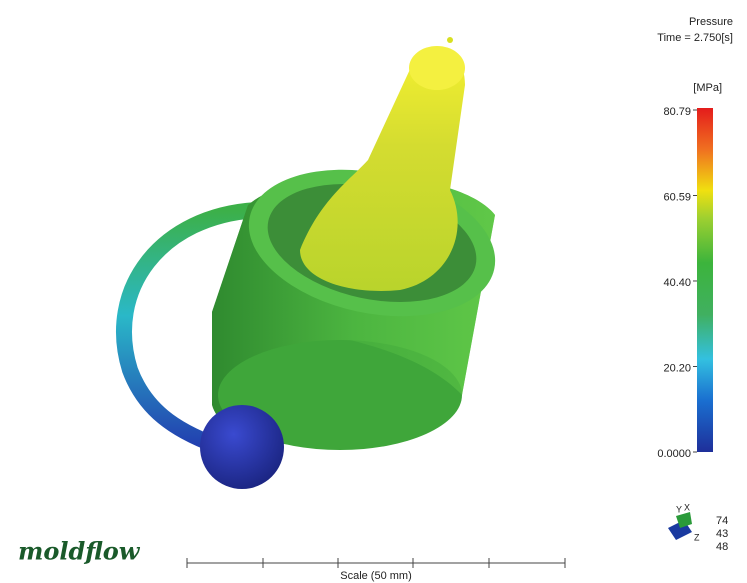  Describe the element at coordinates (376, 576) in the screenshot. I see `scale-label: Scale (50 mm)` at that location.